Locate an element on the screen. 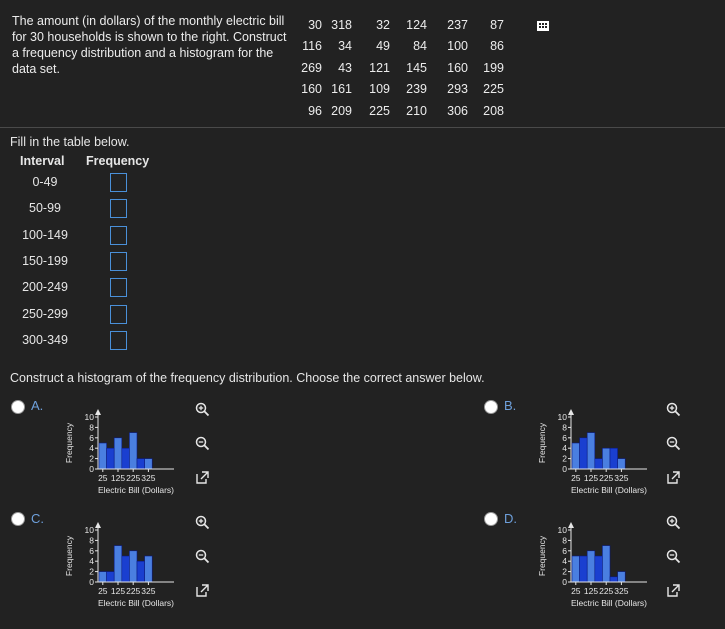 This screenshot has width=725, height=629. copy-data-icon is located at coordinates (543, 25).